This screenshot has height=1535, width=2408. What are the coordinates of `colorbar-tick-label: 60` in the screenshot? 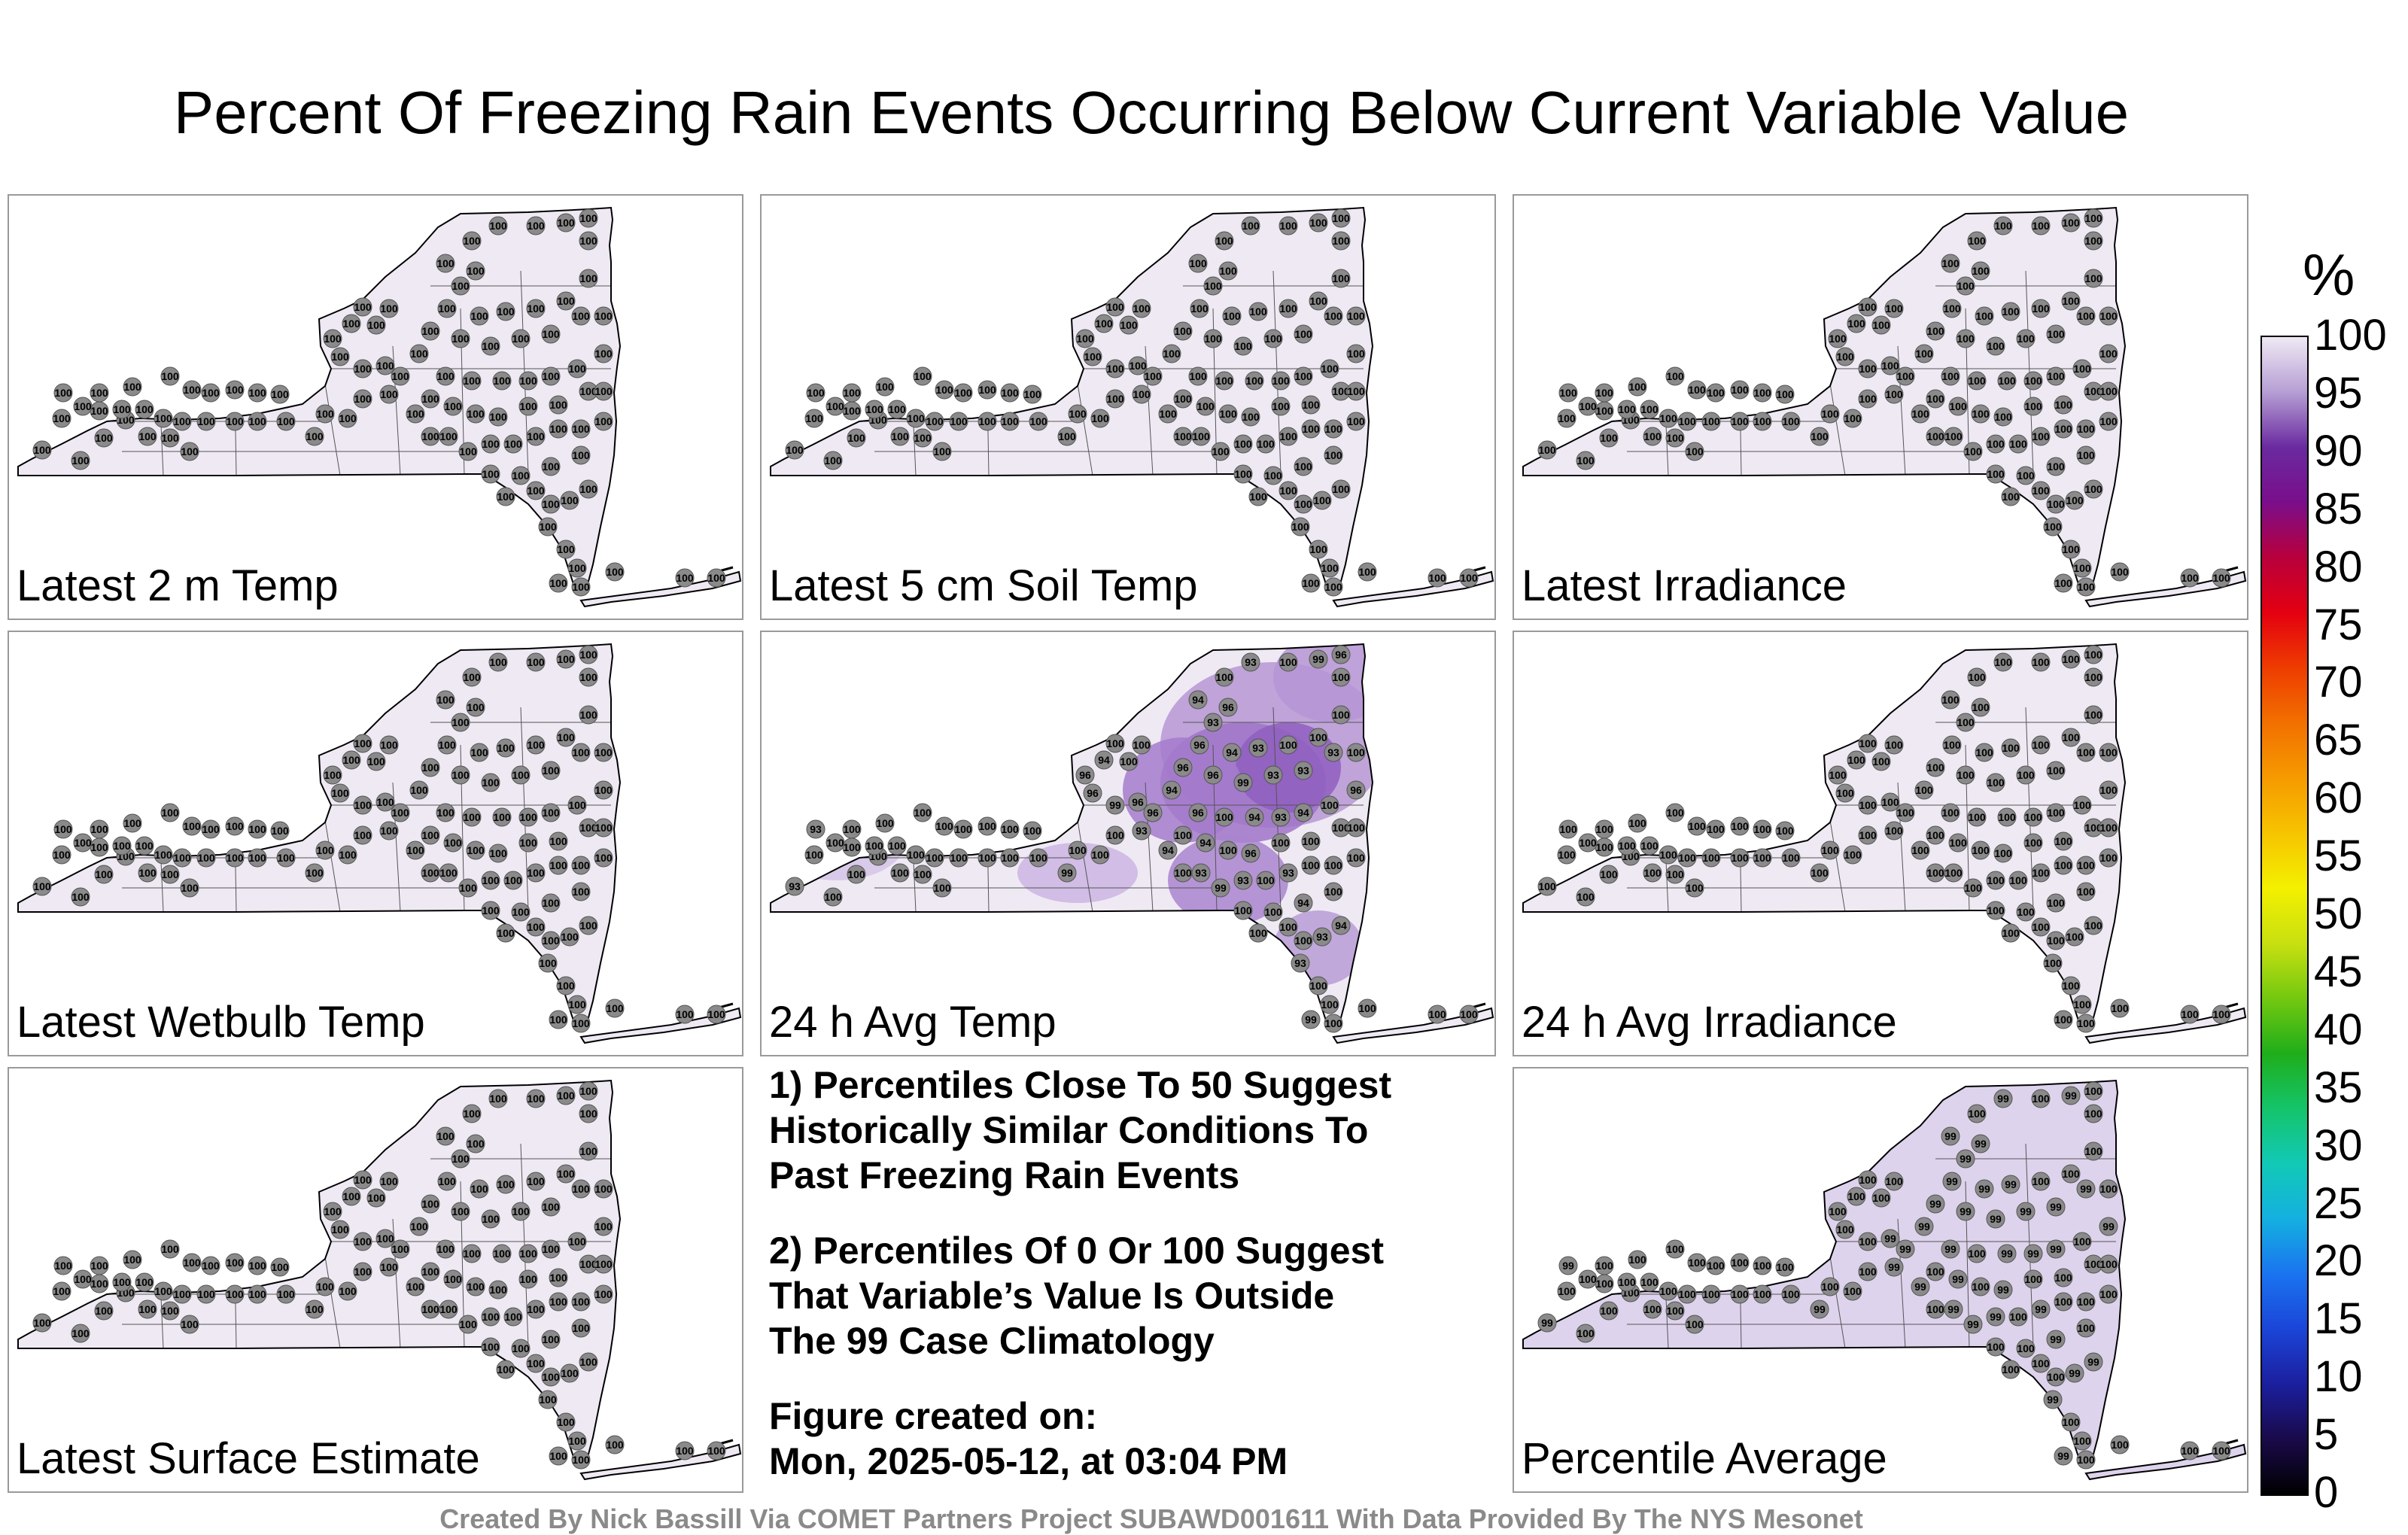 It's located at (2338, 798).